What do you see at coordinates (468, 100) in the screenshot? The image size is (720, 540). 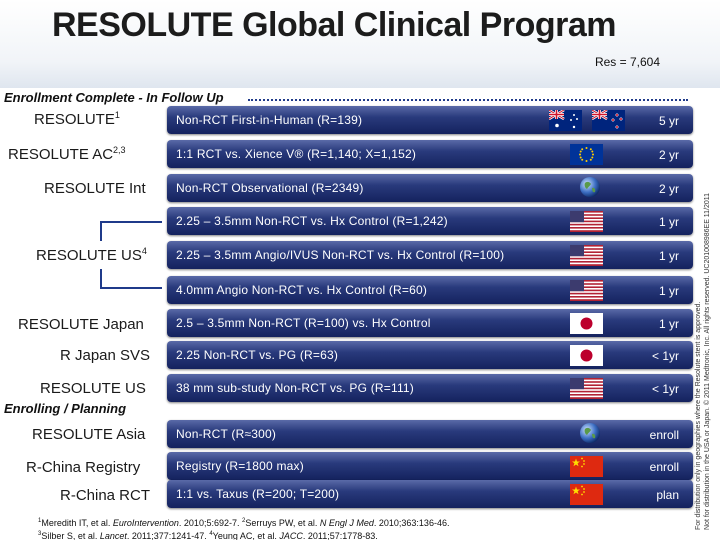 I see `section-divider` at bounding box center [468, 100].